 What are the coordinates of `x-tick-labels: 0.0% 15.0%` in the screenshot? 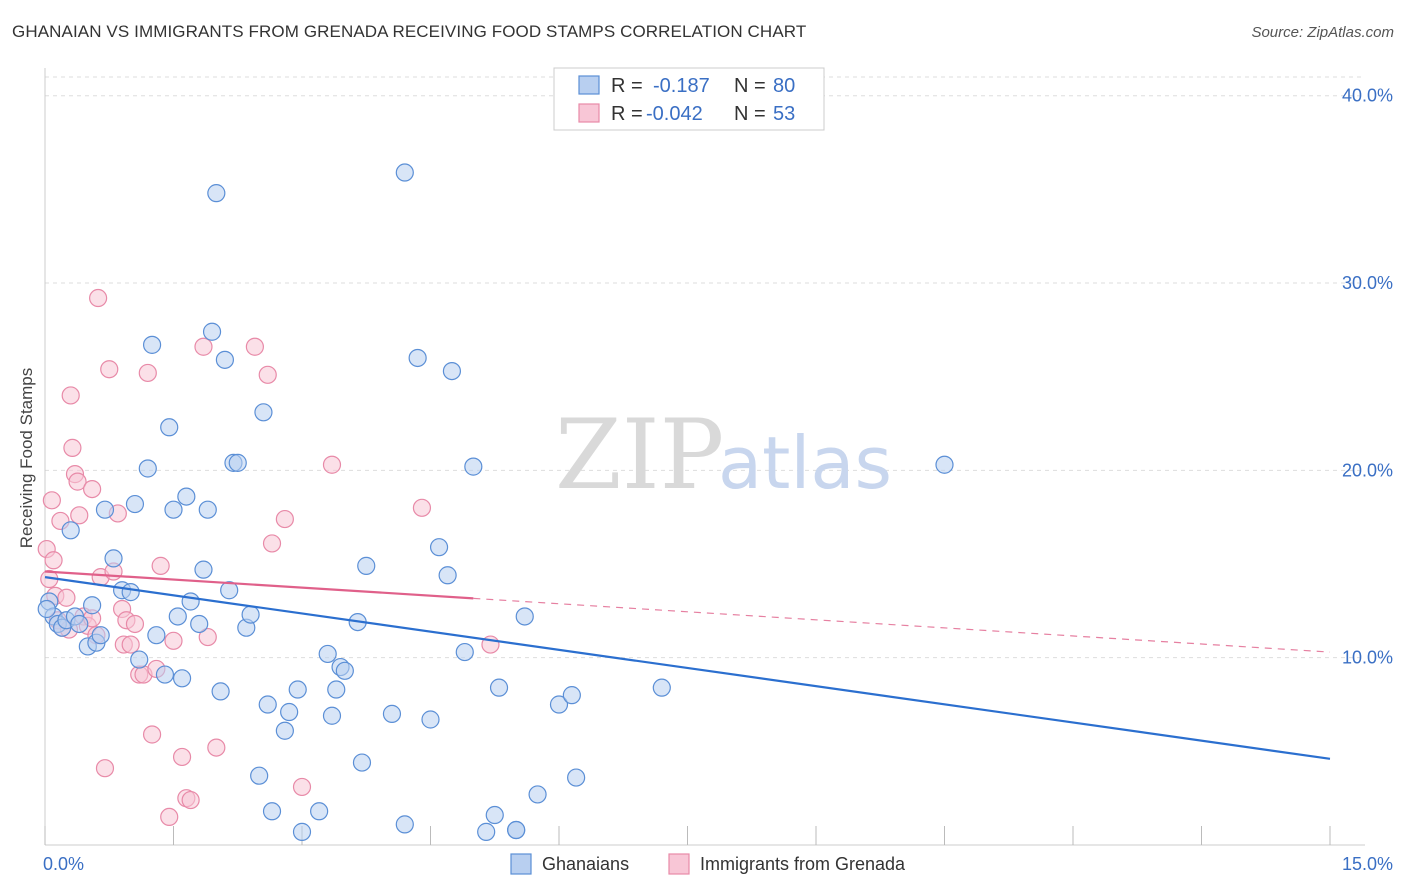 It's located at (718, 864).